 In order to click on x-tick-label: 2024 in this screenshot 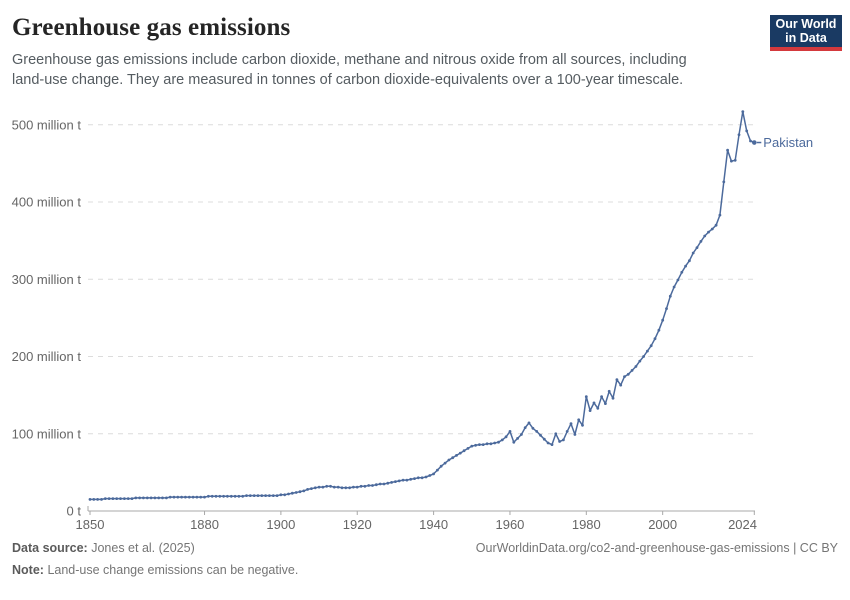, I will do `click(742, 524)`.